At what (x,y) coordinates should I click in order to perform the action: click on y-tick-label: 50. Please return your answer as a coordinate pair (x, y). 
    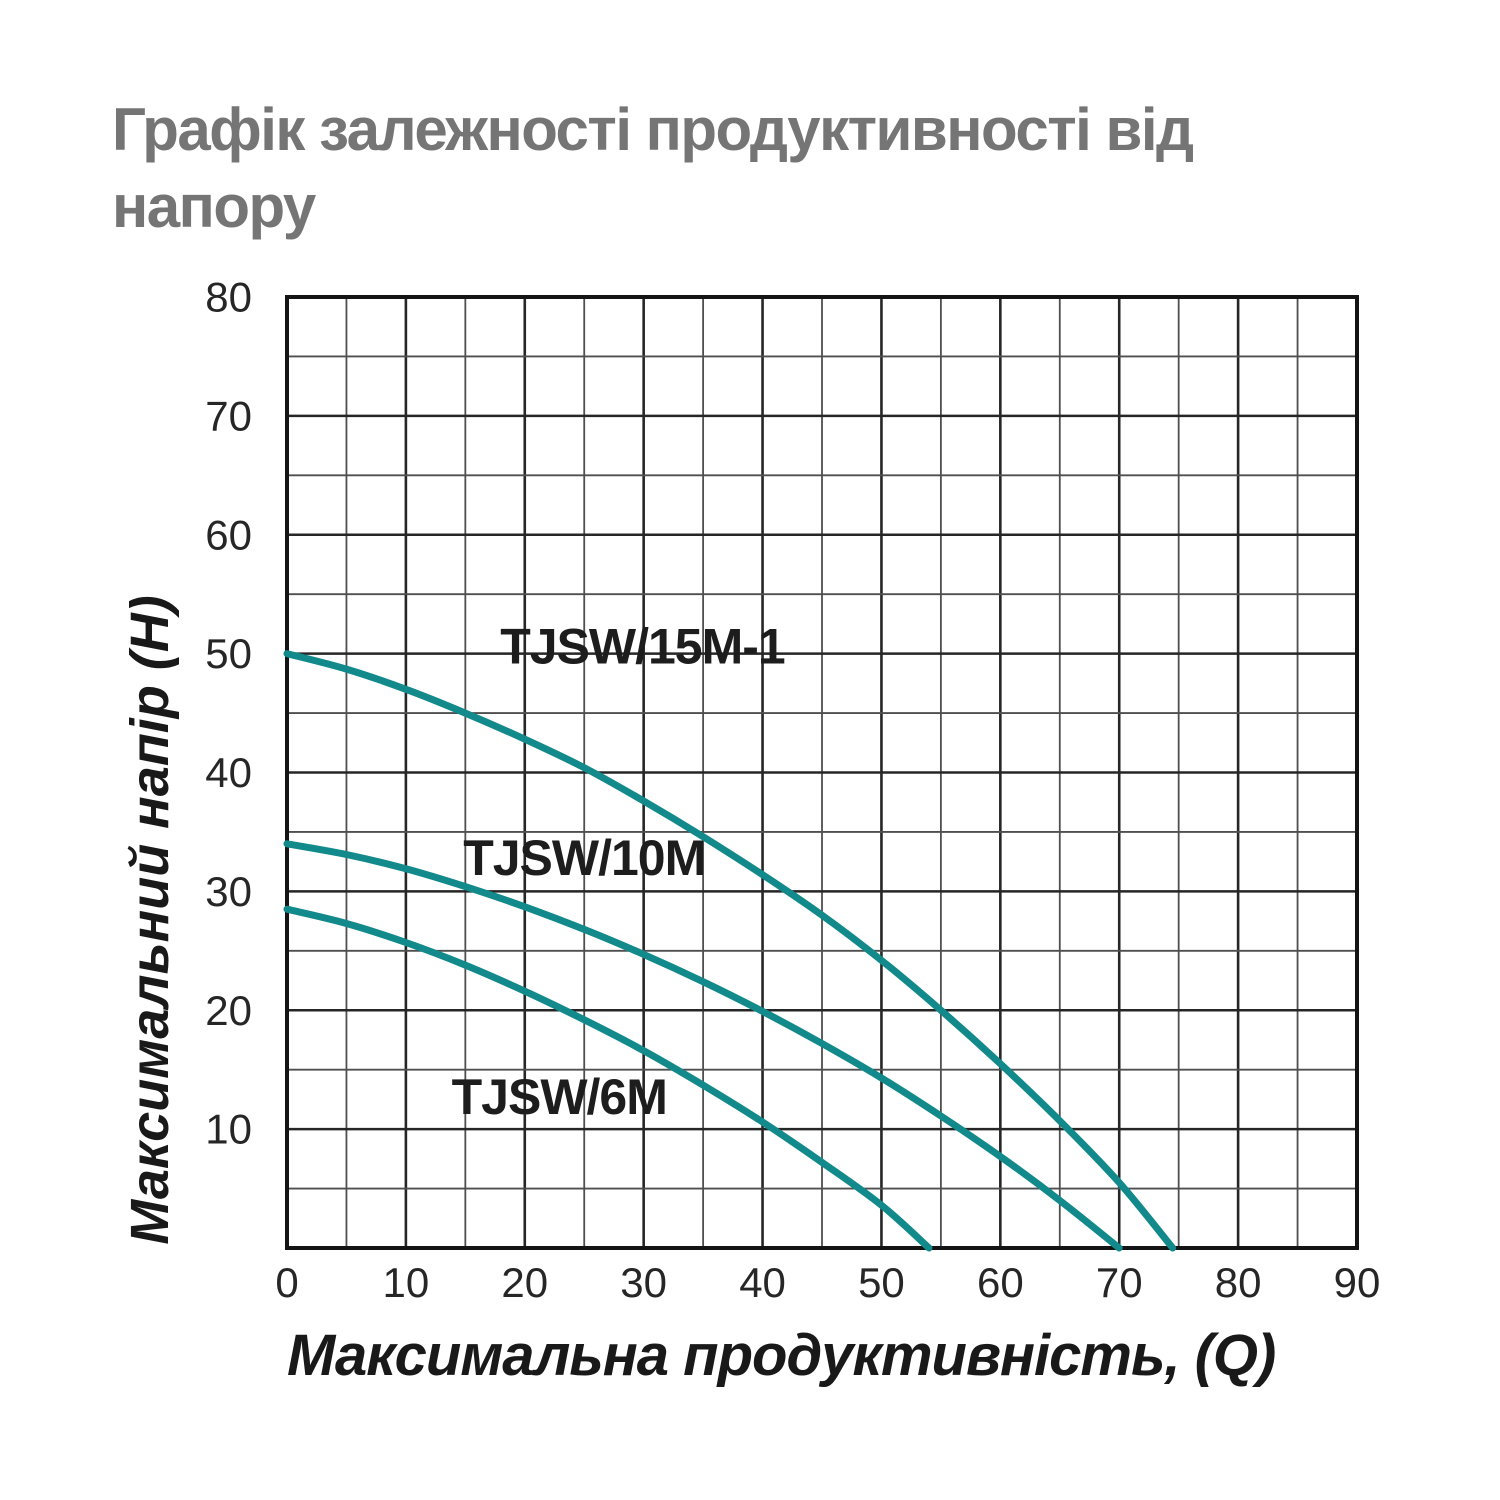
    Looking at the image, I should click on (228, 653).